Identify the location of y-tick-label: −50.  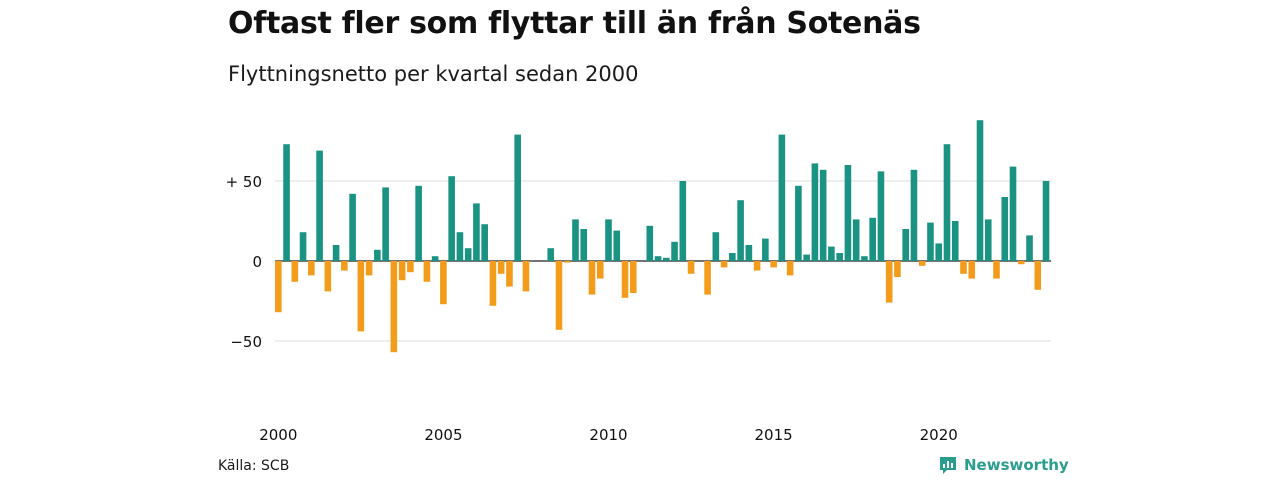
(246, 342).